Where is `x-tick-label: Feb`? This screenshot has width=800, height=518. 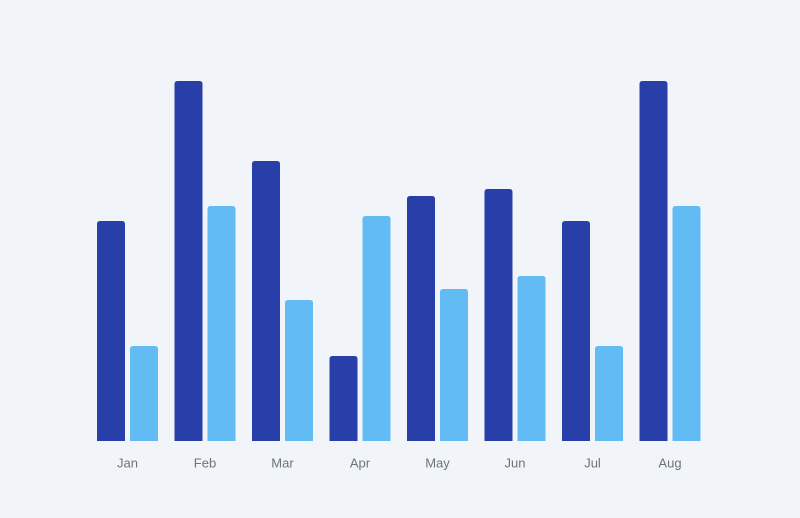 x-tick-label: Feb is located at coordinates (205, 462).